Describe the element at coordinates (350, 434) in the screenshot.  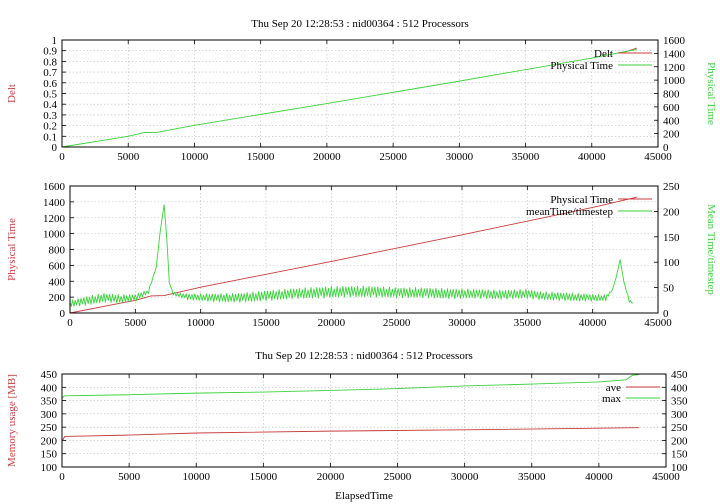
I see `series-line-ave` at that location.